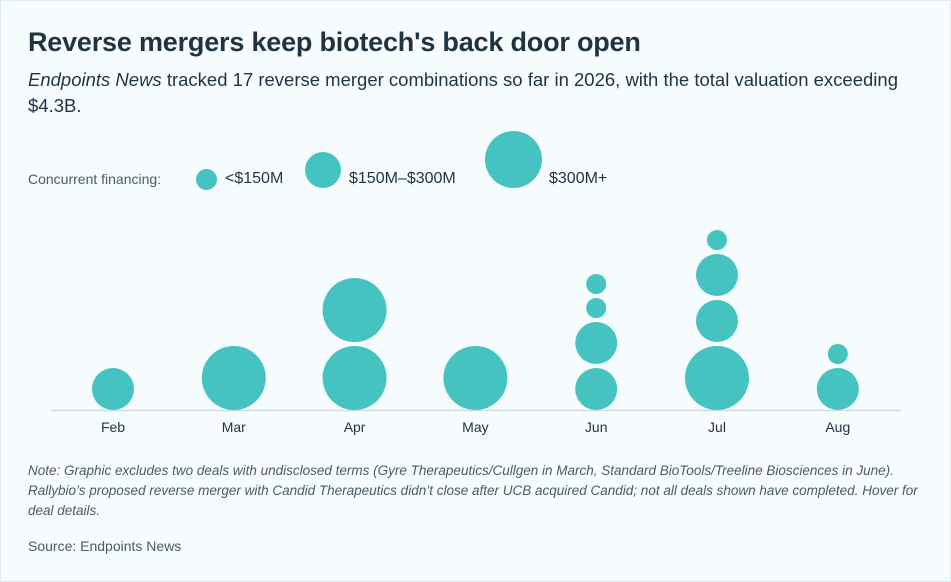 This screenshot has width=951, height=582. What do you see at coordinates (475, 427) in the screenshot?
I see `x-tick-label: May` at bounding box center [475, 427].